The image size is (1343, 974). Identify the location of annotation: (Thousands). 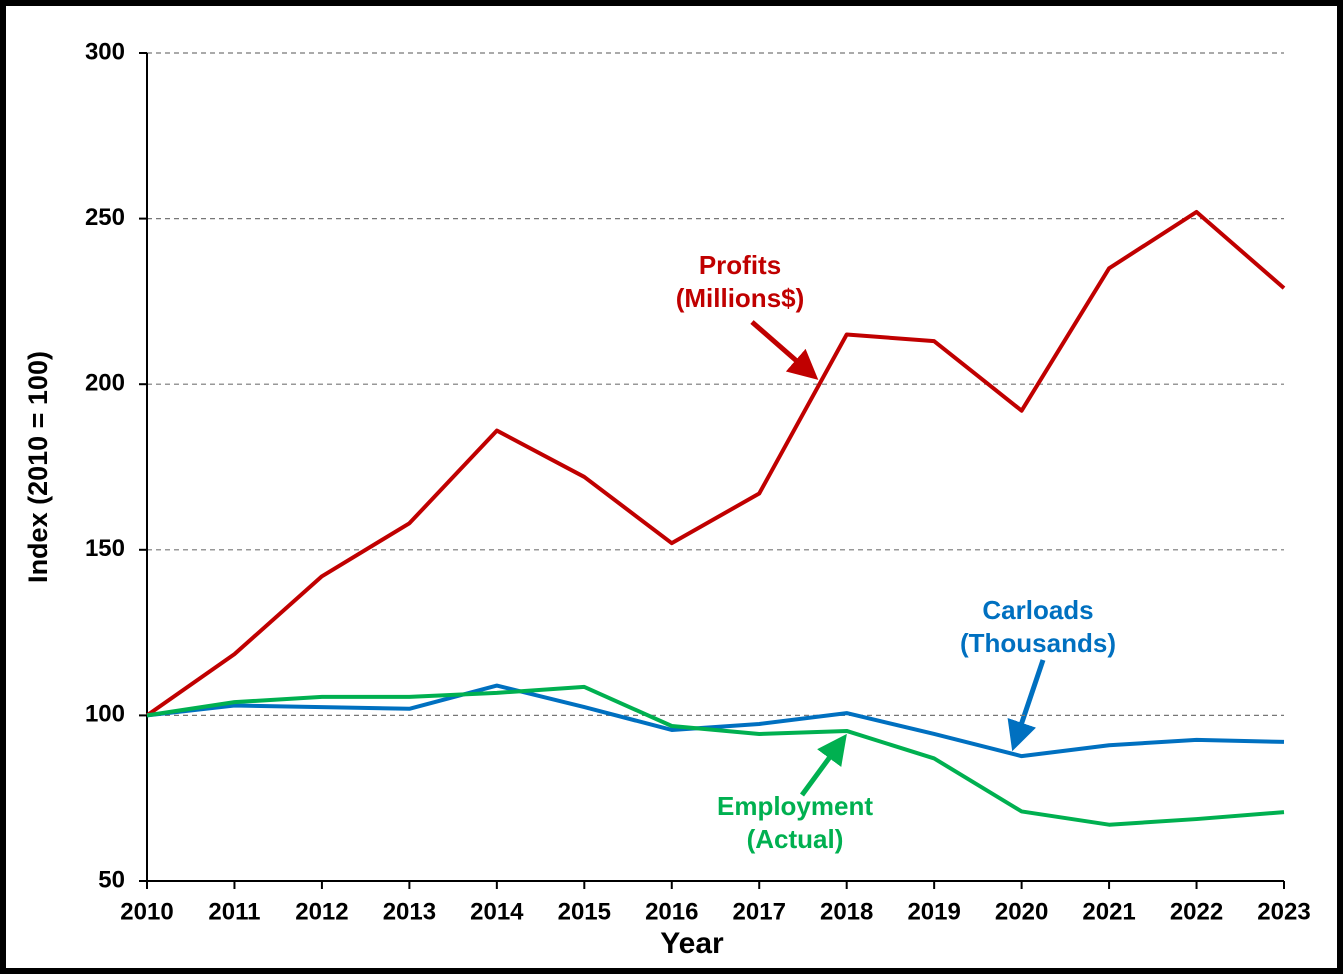
(1038, 643).